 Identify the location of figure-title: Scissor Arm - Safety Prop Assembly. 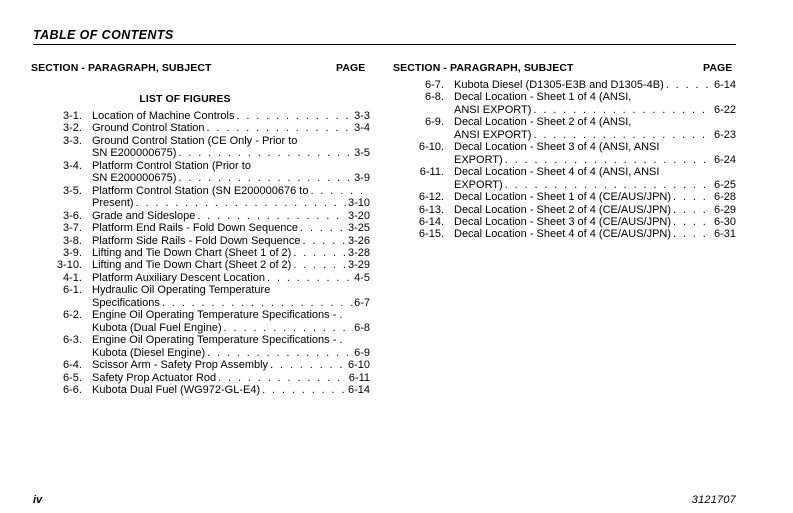
(180, 365).